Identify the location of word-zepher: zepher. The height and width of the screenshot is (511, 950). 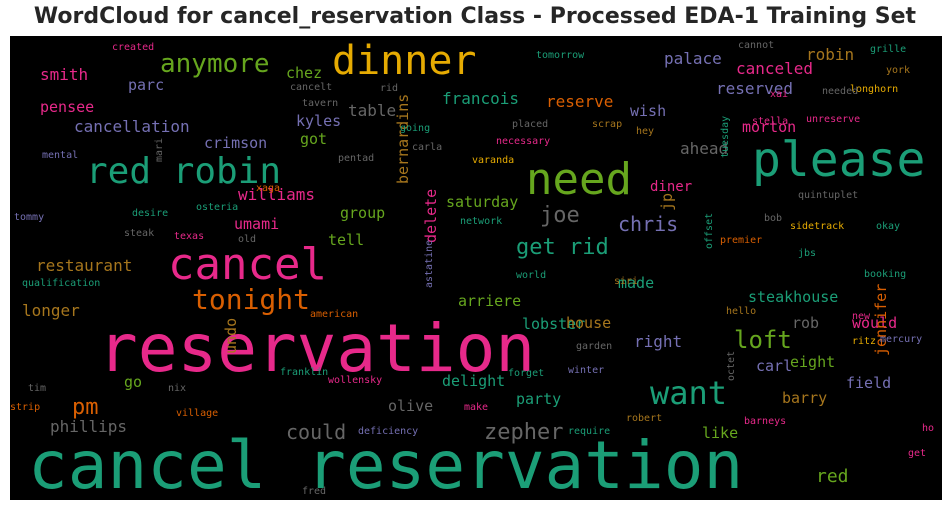
(523, 432).